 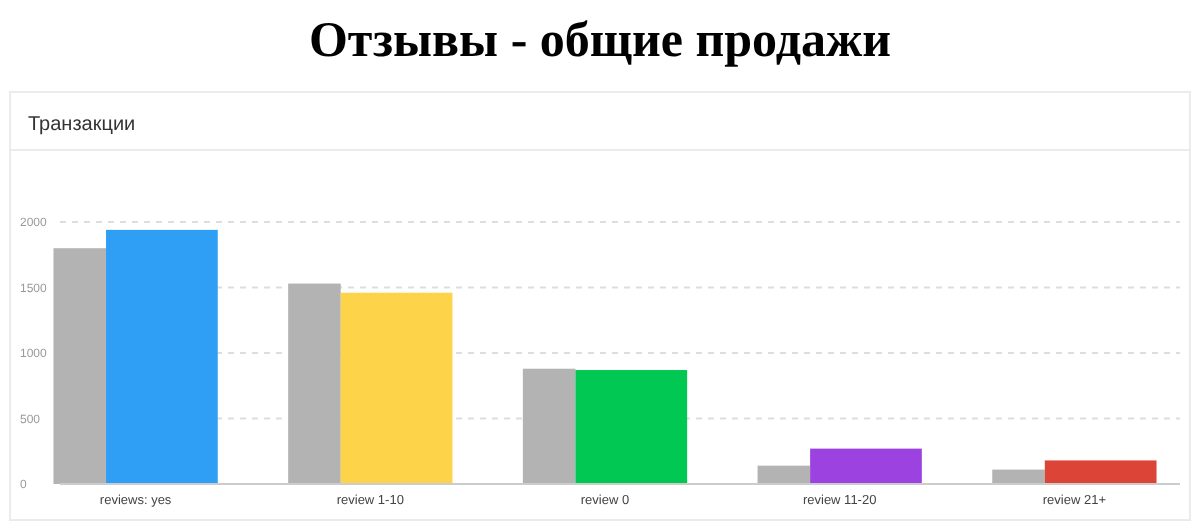 What do you see at coordinates (600, 41) in the screenshot?
I see `chart-title: Отзывы - общие продажи` at bounding box center [600, 41].